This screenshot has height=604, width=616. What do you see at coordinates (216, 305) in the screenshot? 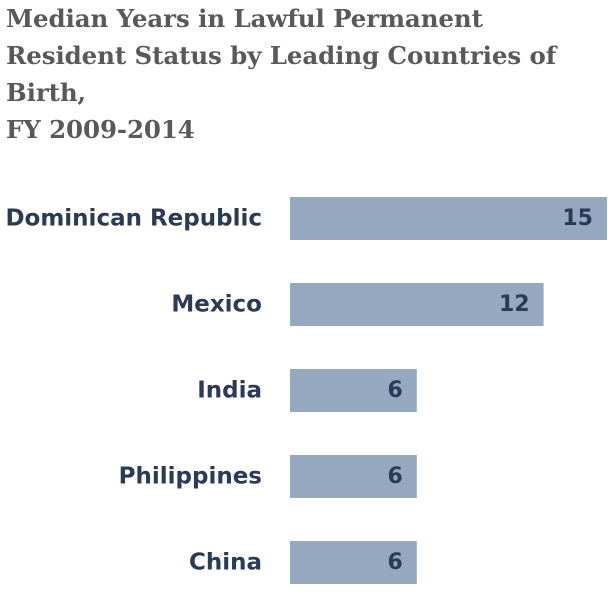
I see `category-label: Mexico` at bounding box center [216, 305].